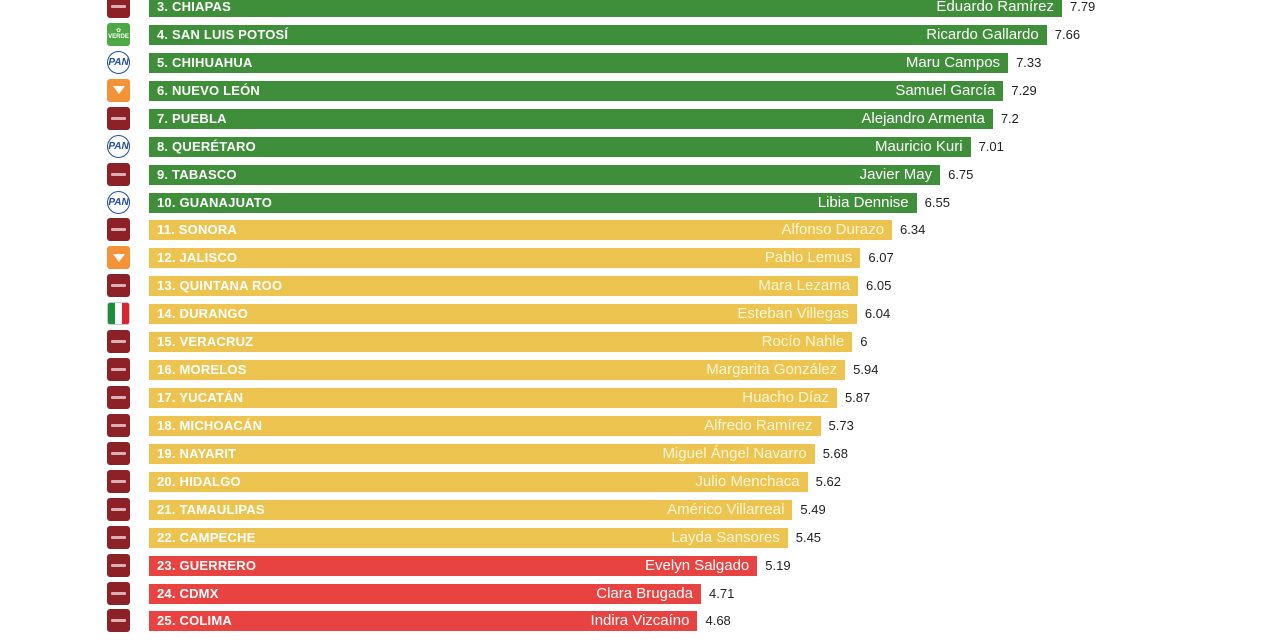  Describe the element at coordinates (197, 174) in the screenshot. I see `state-label: 9. TABASCO` at that location.